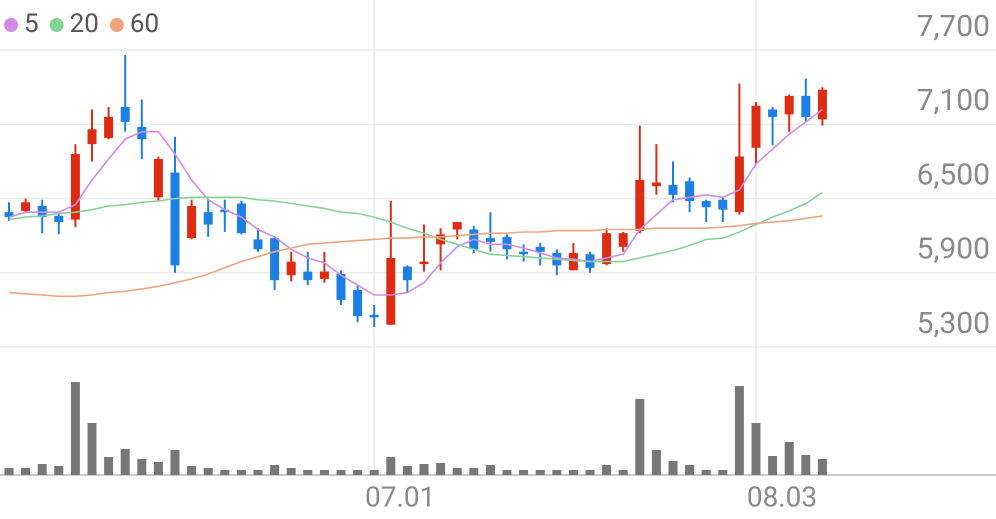  I want to click on y-tick-label: 5,900, so click(953, 249).